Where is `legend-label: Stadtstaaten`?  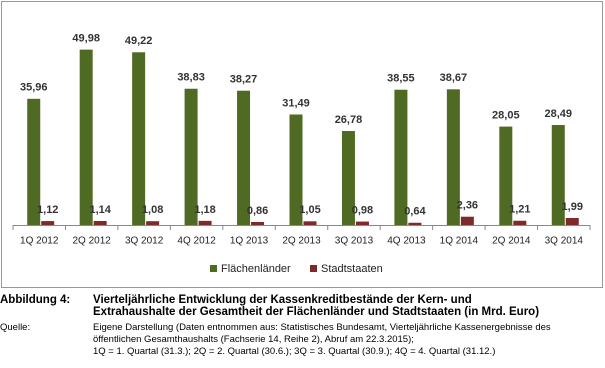 legend-label: Stadtstaaten is located at coordinates (352, 269).